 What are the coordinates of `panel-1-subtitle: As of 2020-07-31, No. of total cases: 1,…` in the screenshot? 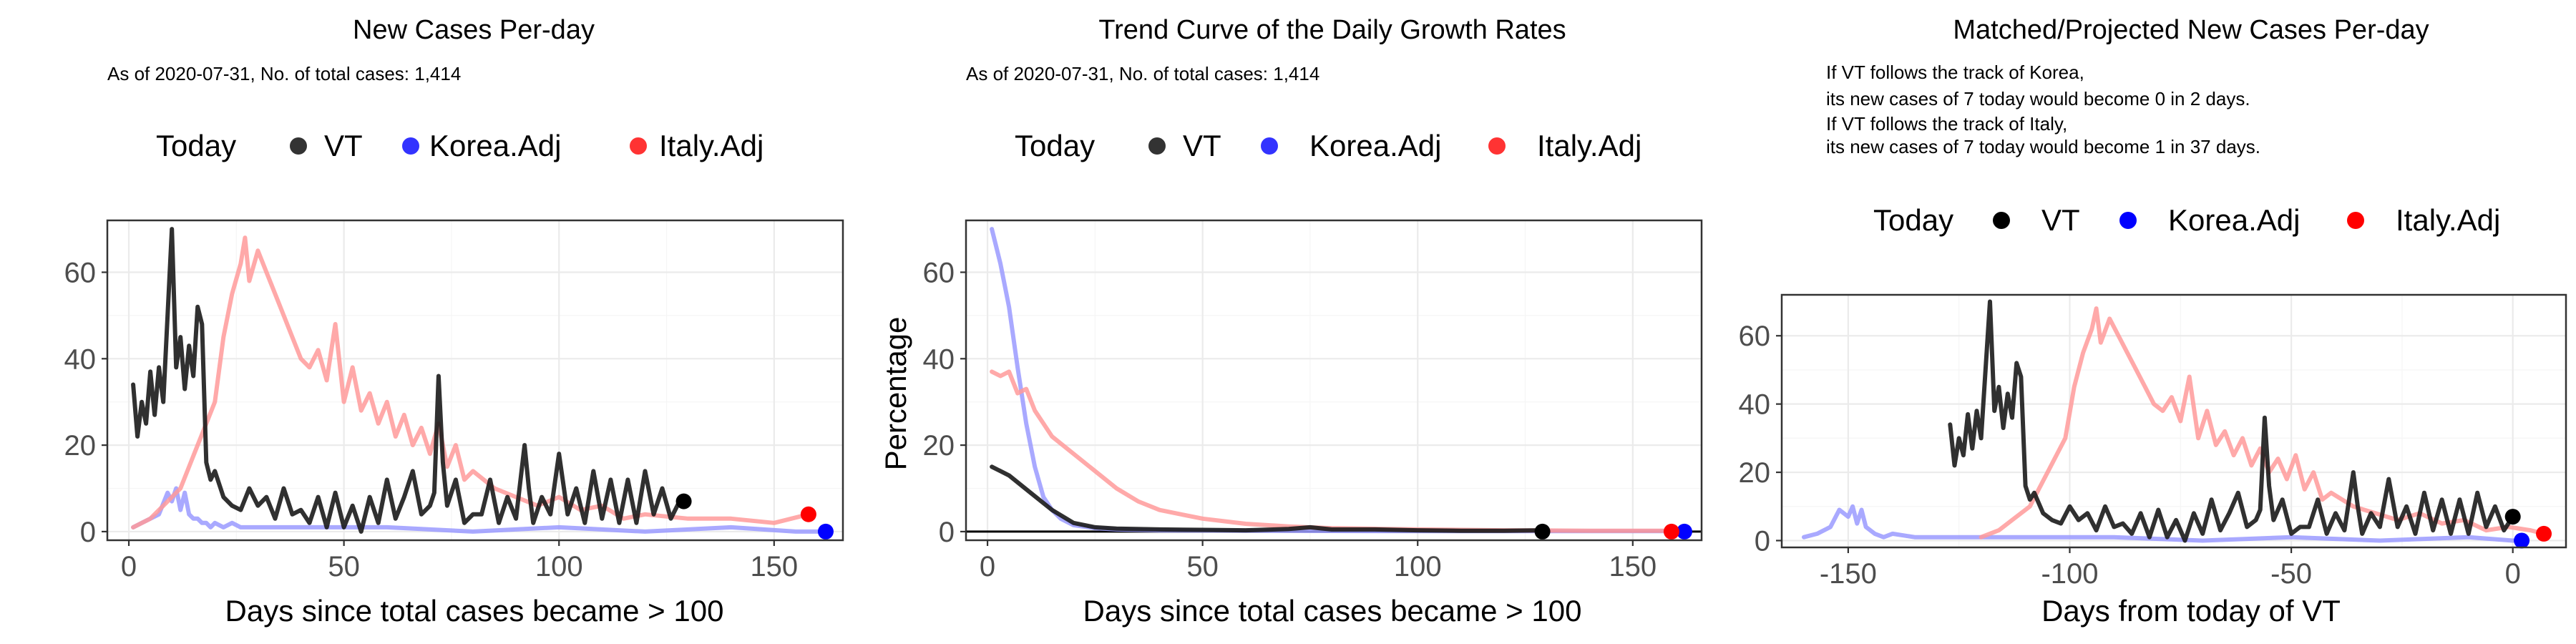 It's located at (284, 73).